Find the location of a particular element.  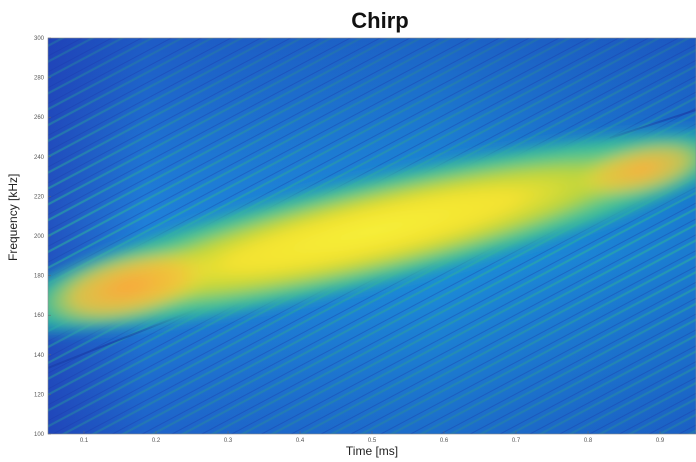

x-tick-label-4: 0.5 is located at coordinates (372, 441).